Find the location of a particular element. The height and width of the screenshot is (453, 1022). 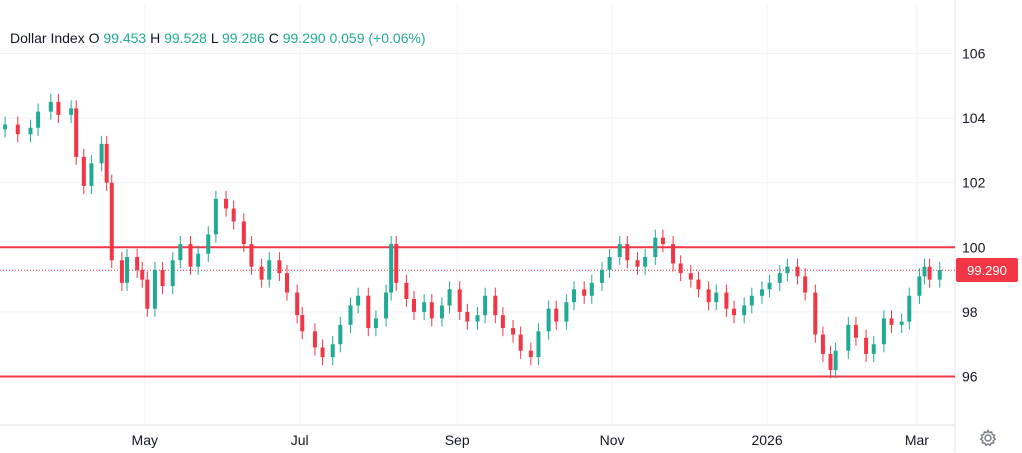

legend-open-key: O is located at coordinates (94, 38).